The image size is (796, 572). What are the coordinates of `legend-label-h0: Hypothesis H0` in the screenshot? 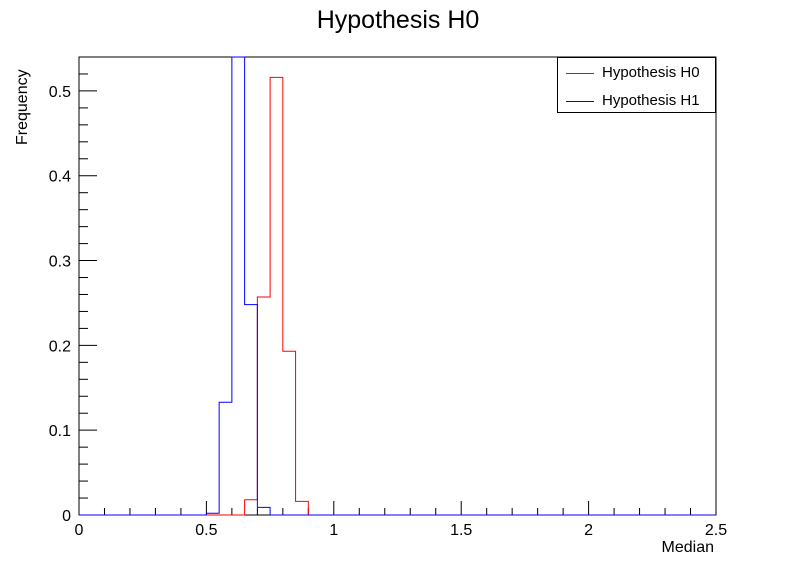 It's located at (651, 72).